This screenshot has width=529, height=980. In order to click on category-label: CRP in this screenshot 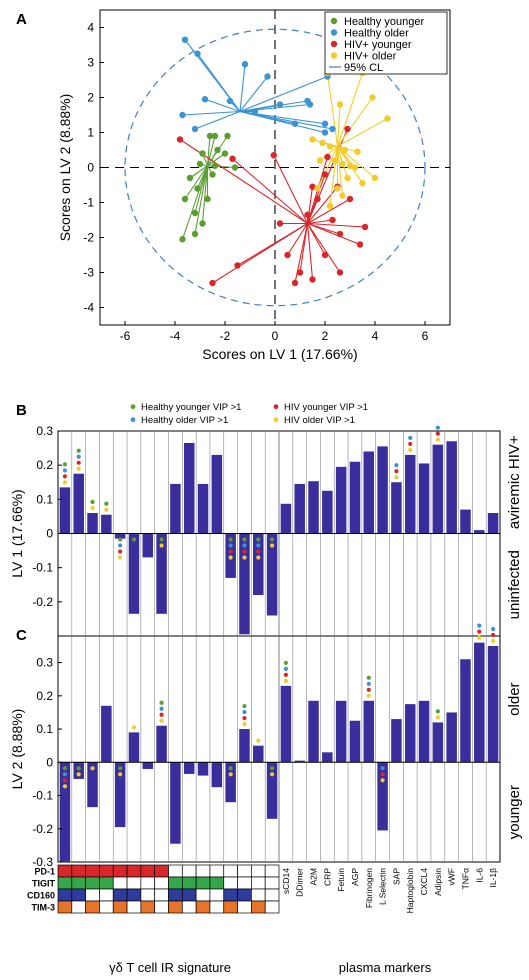, I will do `click(327, 877)`.